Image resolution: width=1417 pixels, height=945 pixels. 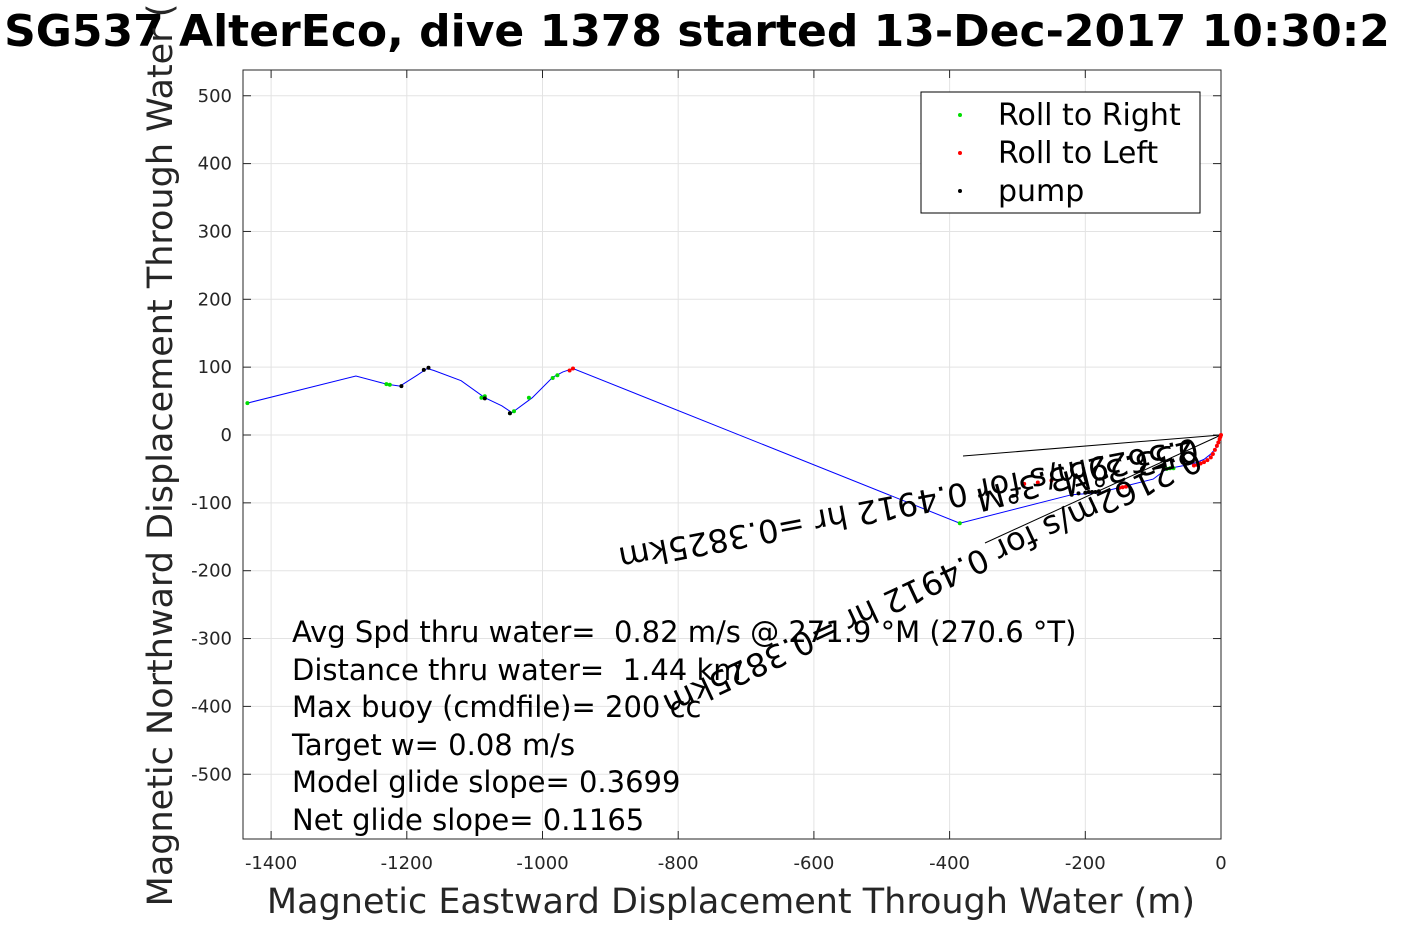 I want to click on stat-distance: Distance thru water= 1.44 km, so click(x=517, y=670).